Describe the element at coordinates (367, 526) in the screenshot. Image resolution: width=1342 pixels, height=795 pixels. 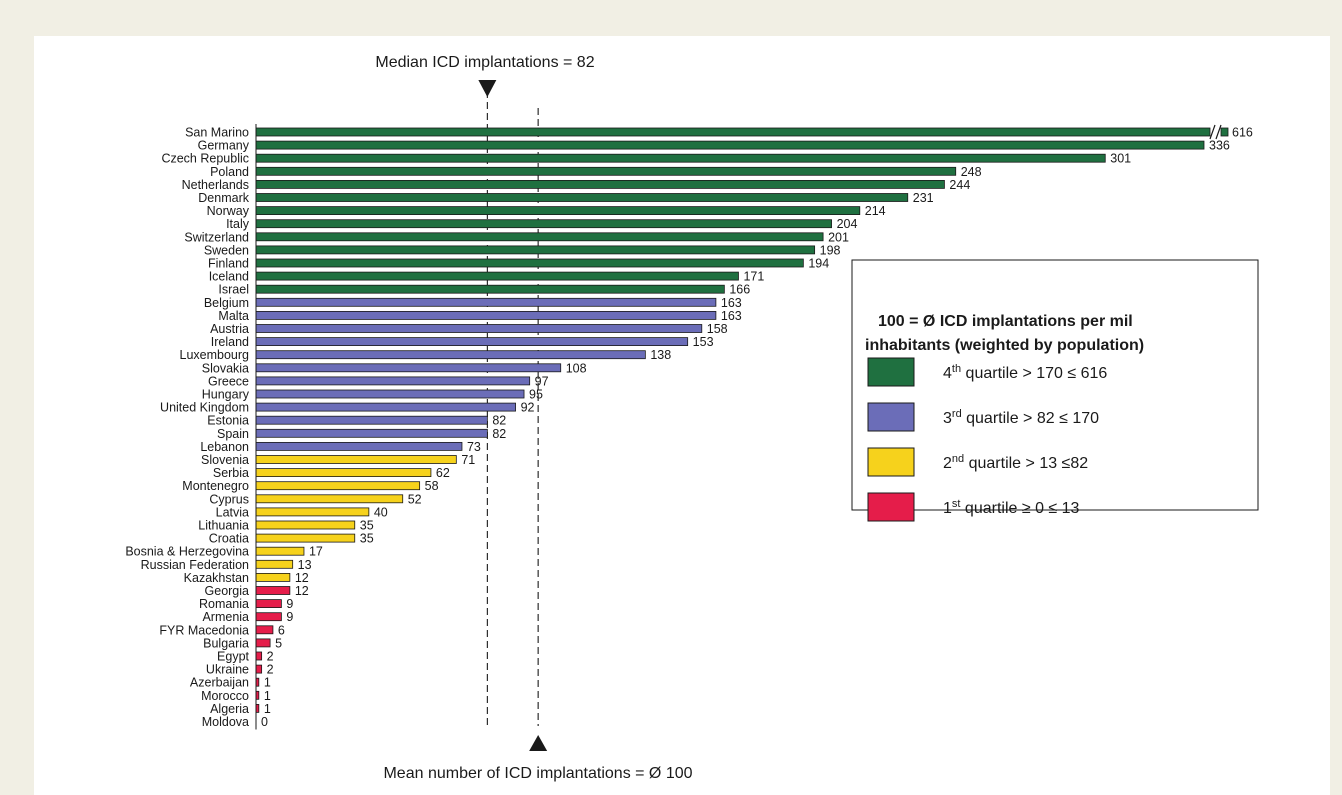
I see `value-label-lithuania: 35` at that location.